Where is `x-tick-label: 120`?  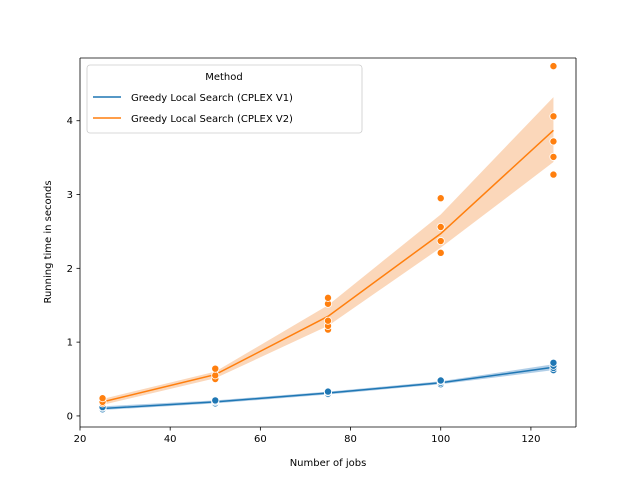
x-tick-label: 120 is located at coordinates (530, 439).